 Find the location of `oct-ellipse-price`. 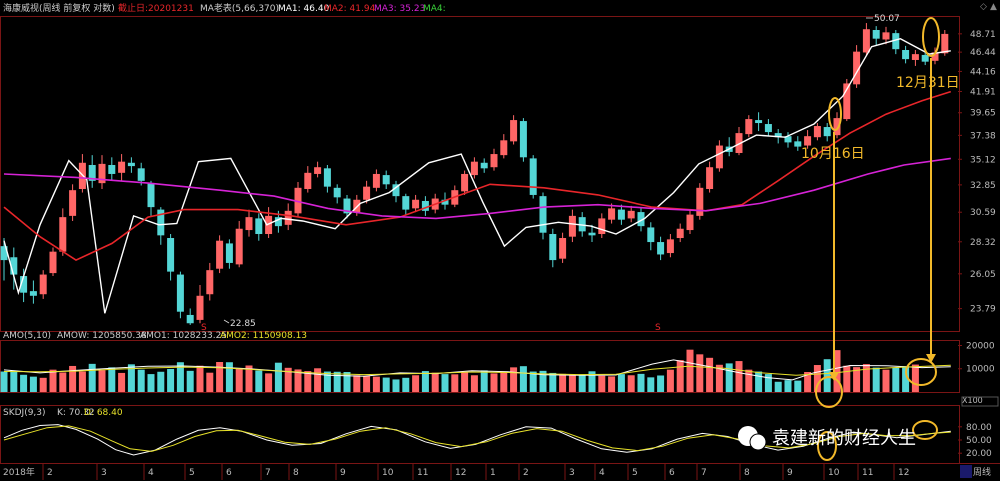

oct-ellipse-price is located at coordinates (835, 114).